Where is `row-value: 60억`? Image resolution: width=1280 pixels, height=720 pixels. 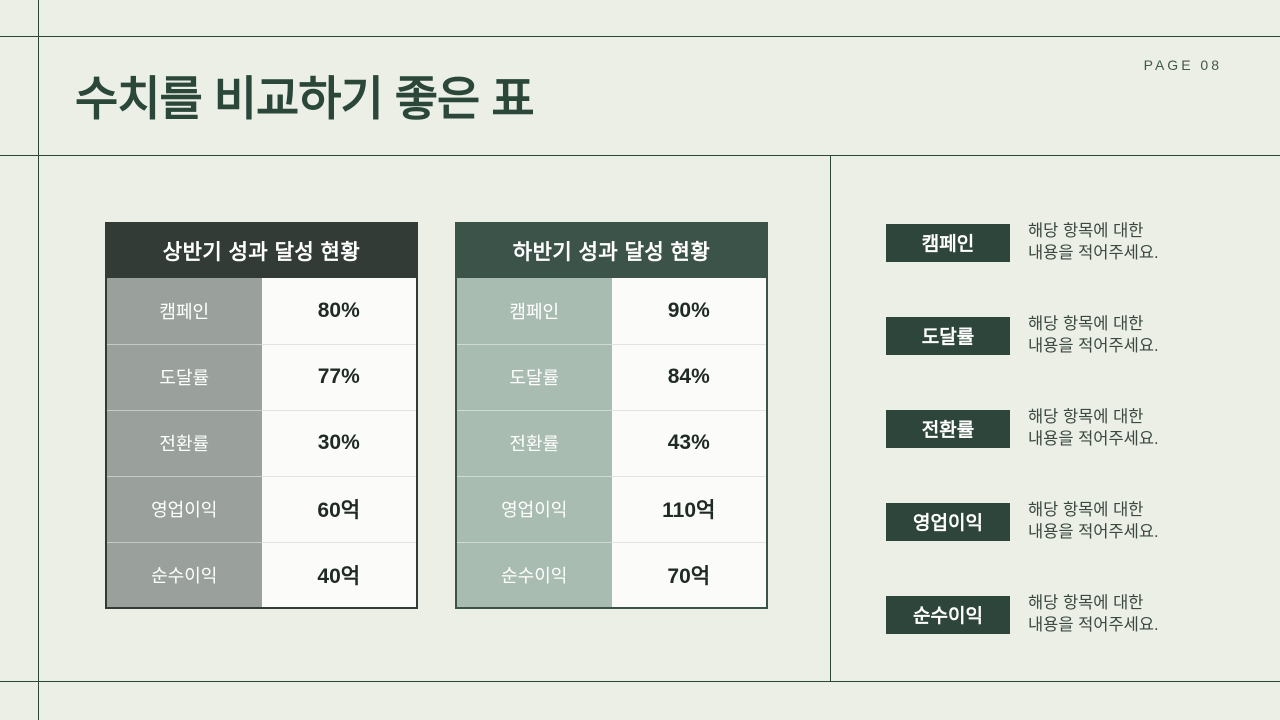 row-value: 60억 is located at coordinates (339, 508).